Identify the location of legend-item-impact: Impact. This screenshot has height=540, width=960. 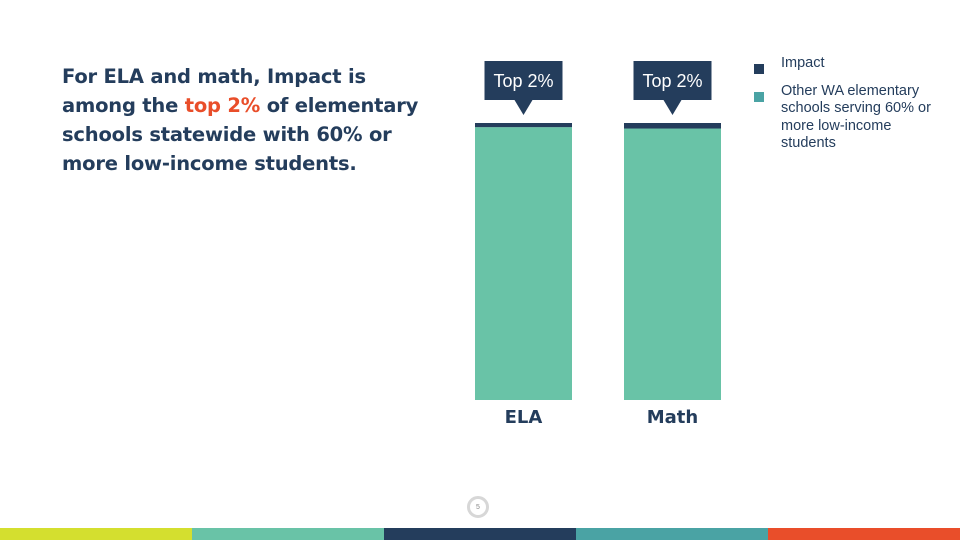
(849, 64).